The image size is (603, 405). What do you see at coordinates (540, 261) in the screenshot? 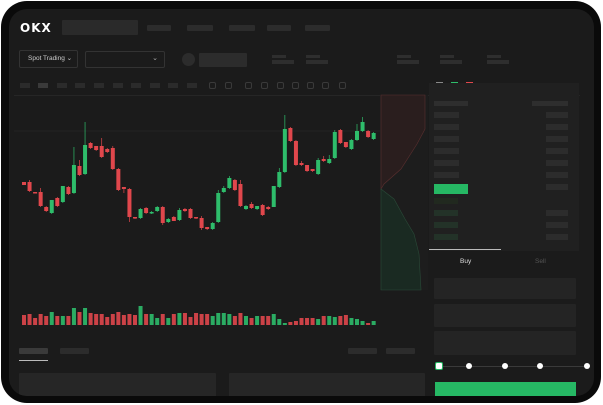
I see `sell-tab: Sell` at bounding box center [540, 261].